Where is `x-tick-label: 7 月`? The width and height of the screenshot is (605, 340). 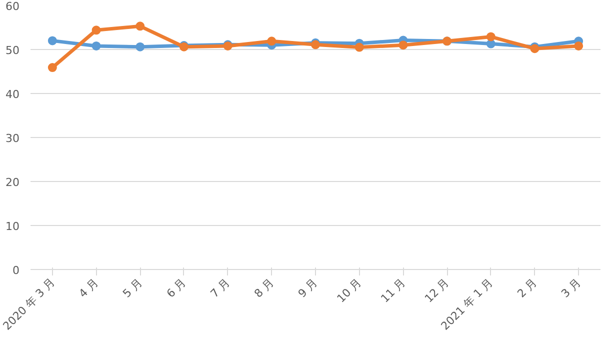
x-tick-label: 7 月 is located at coordinates (220, 288).